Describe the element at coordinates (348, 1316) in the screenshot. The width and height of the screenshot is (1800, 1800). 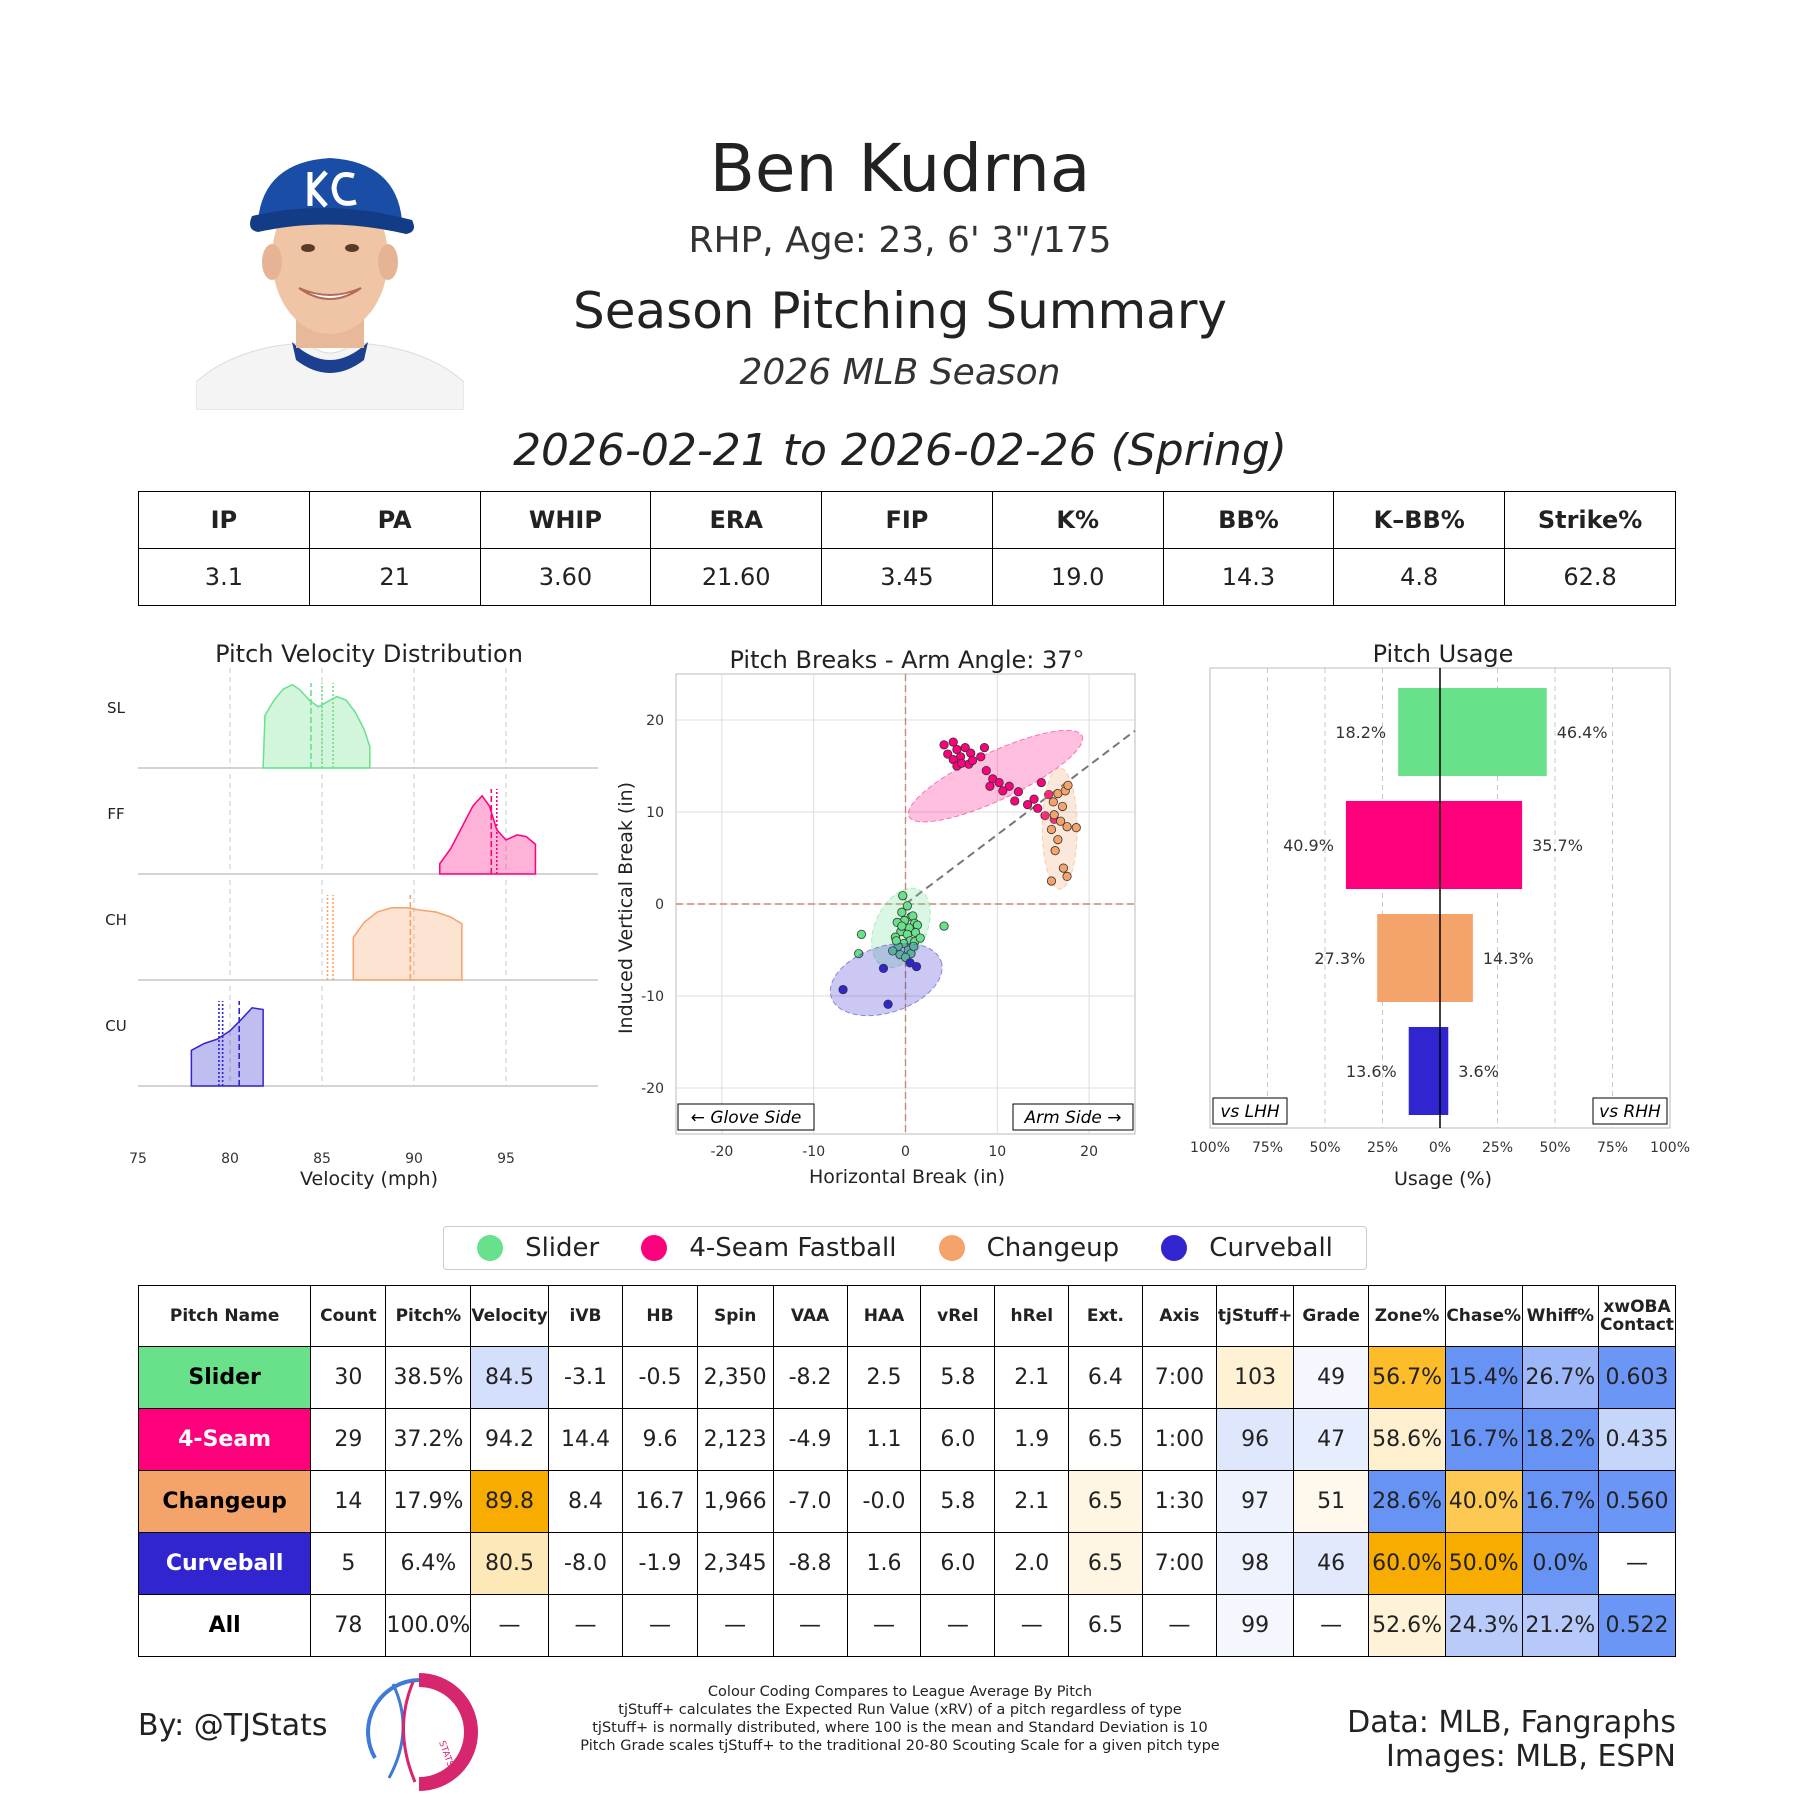
I see `pitch-table-header: Count` at that location.